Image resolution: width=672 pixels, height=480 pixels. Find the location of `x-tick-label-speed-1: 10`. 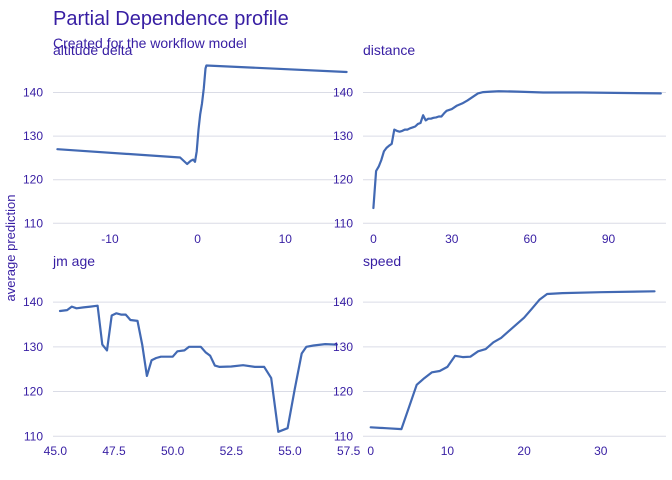

x-tick-label-speed-1: 10 is located at coordinates (448, 451).